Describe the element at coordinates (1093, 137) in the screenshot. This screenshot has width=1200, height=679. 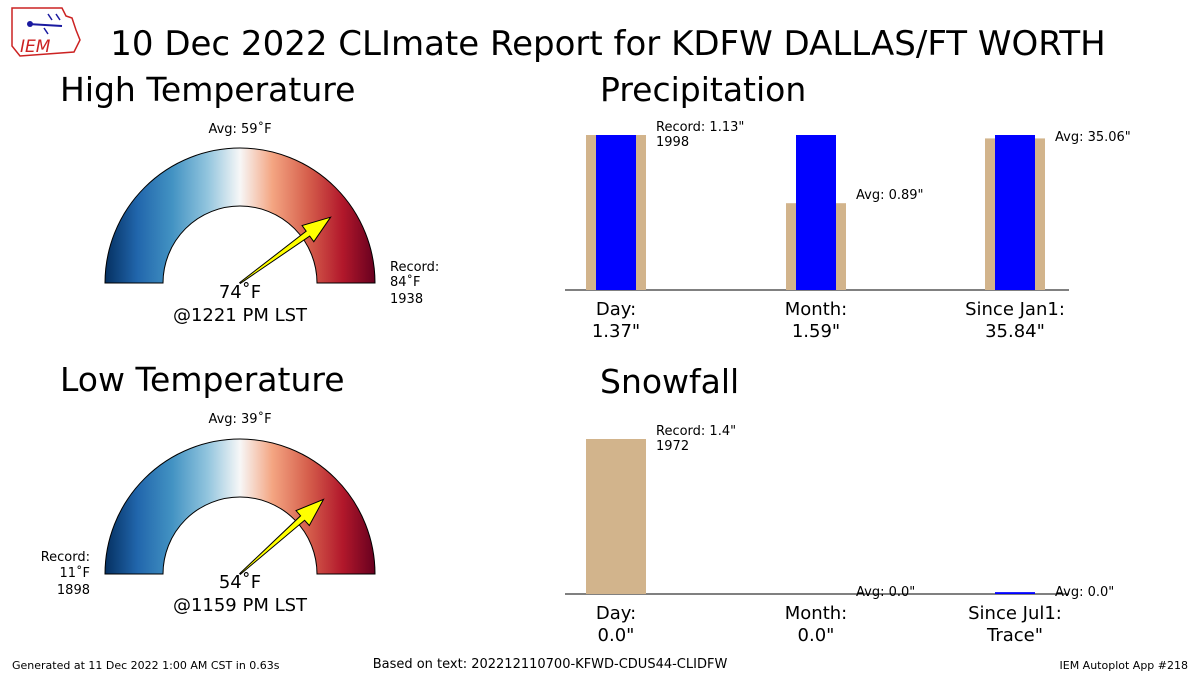
I see `bar-annotation: Avg: 35.06"` at that location.